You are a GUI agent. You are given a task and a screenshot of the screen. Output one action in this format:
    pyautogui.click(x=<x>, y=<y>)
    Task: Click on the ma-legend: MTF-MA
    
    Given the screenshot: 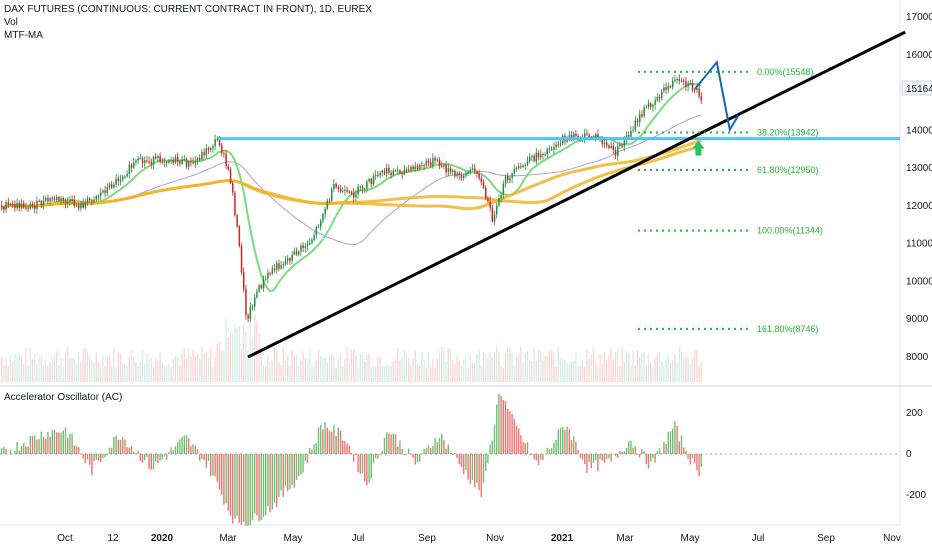 What is the action you would take?
    pyautogui.click(x=23, y=35)
    